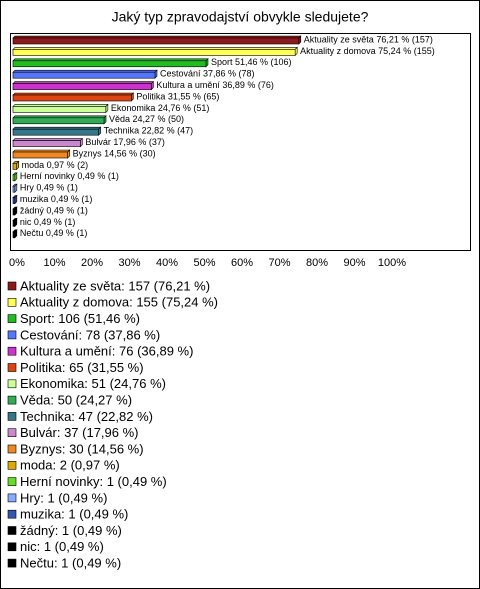  Describe the element at coordinates (79, 432) in the screenshot. I see `legend-label: Bulvár: 37 (17,96 %)` at that location.